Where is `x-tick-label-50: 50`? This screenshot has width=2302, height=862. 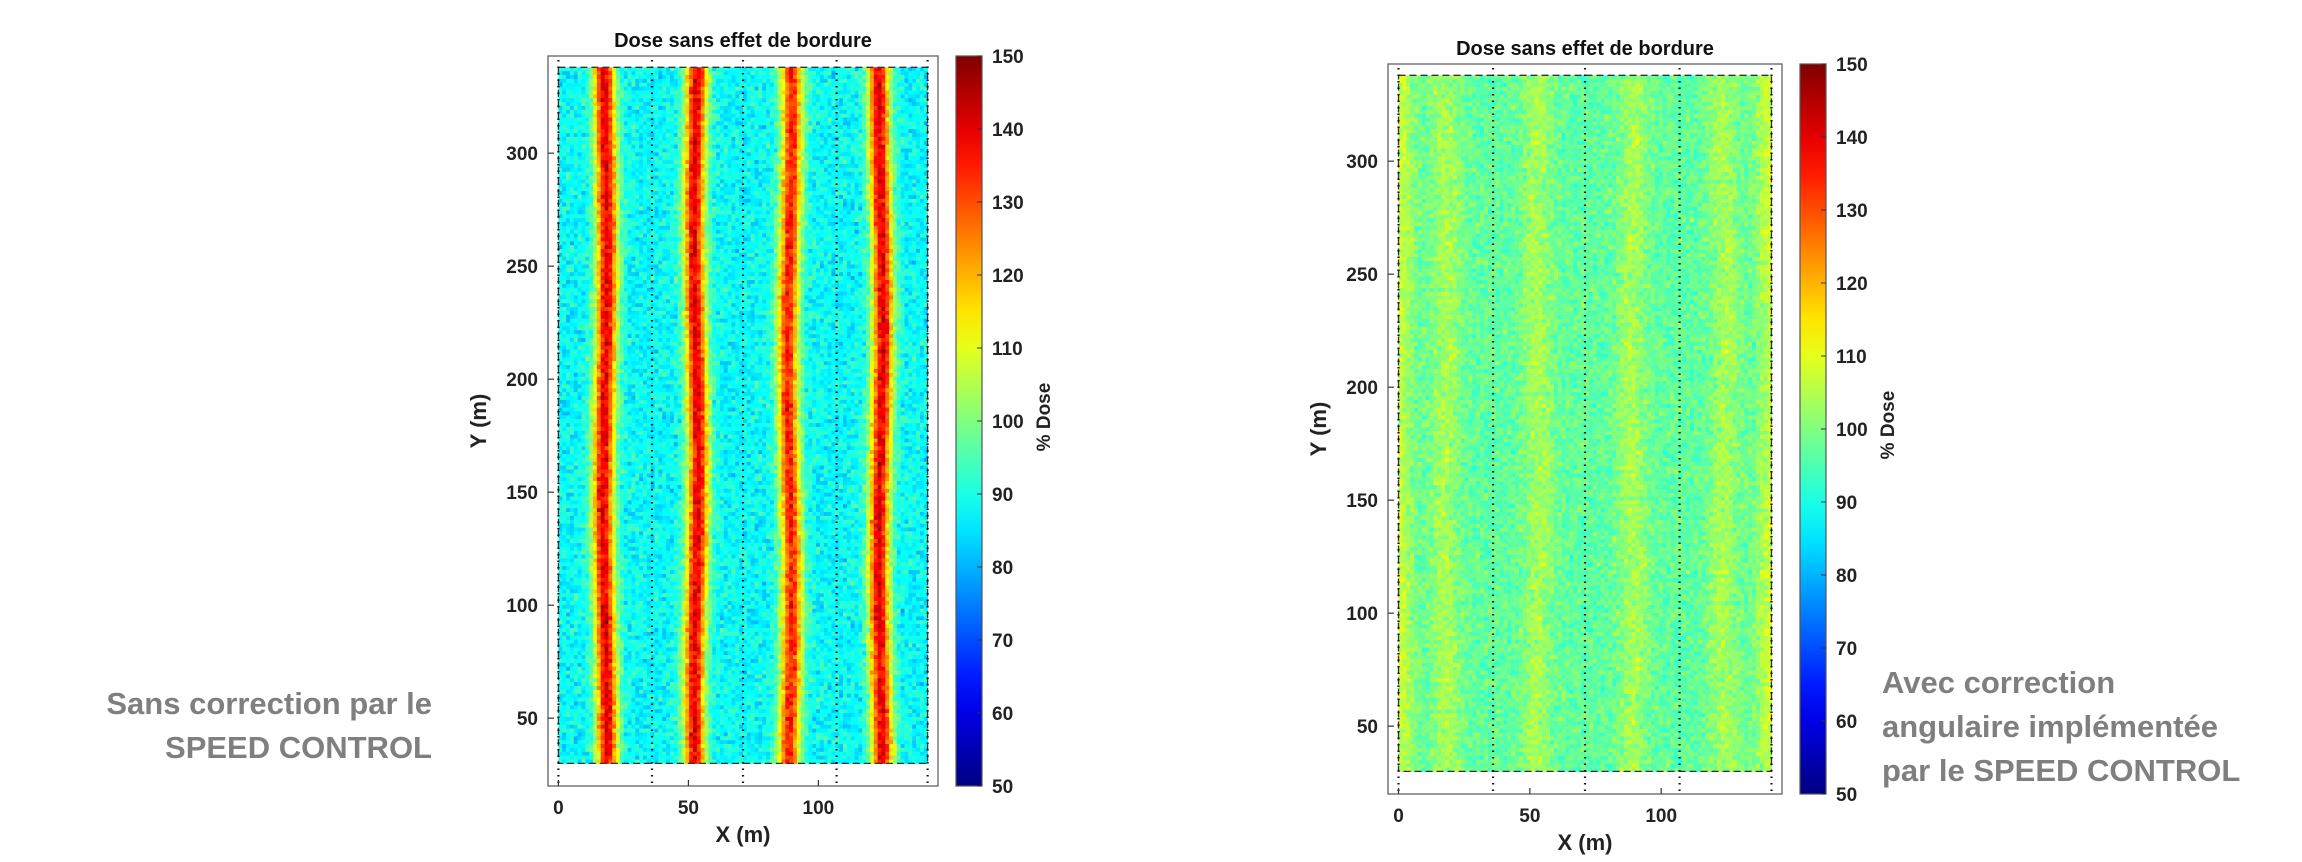
x-tick-label-50: 50 is located at coordinates (688, 808).